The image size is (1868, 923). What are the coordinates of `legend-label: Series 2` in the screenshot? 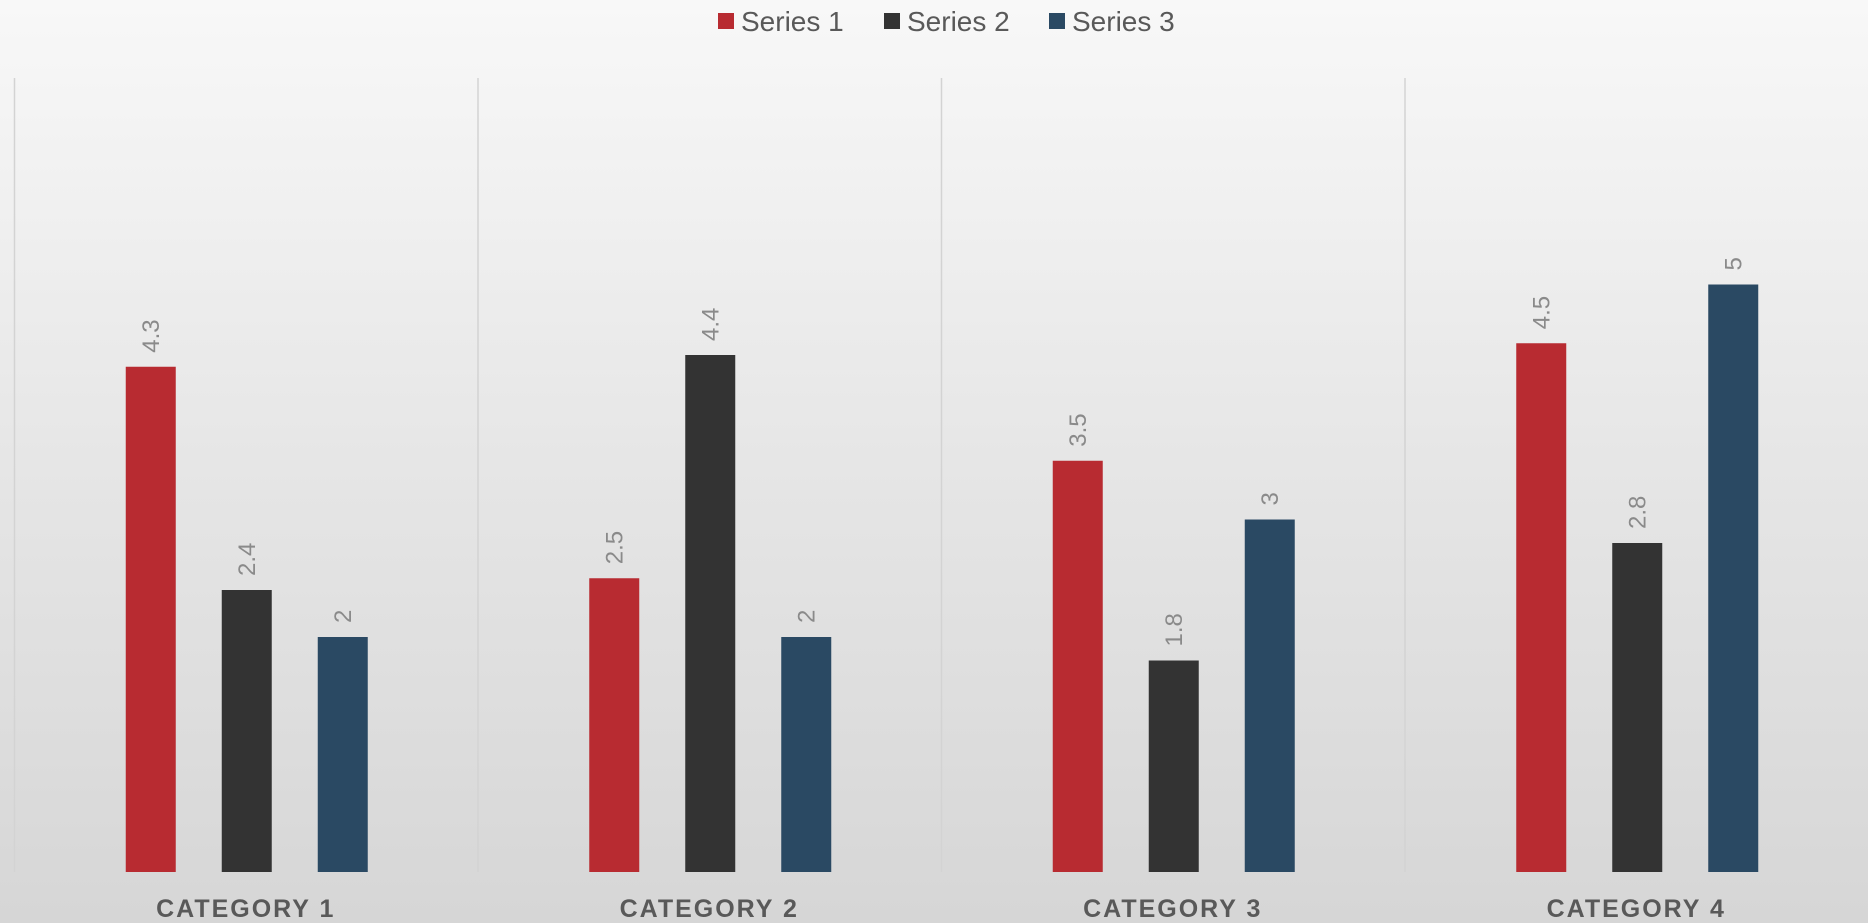 It's located at (958, 21).